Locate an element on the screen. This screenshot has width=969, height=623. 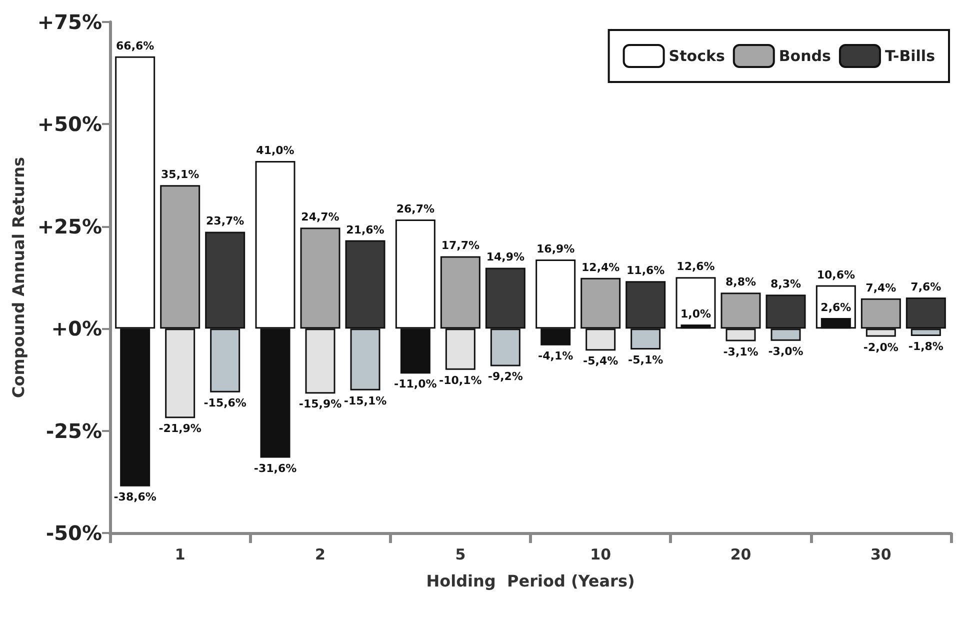
x-tick-label: 20 is located at coordinates (741, 555).